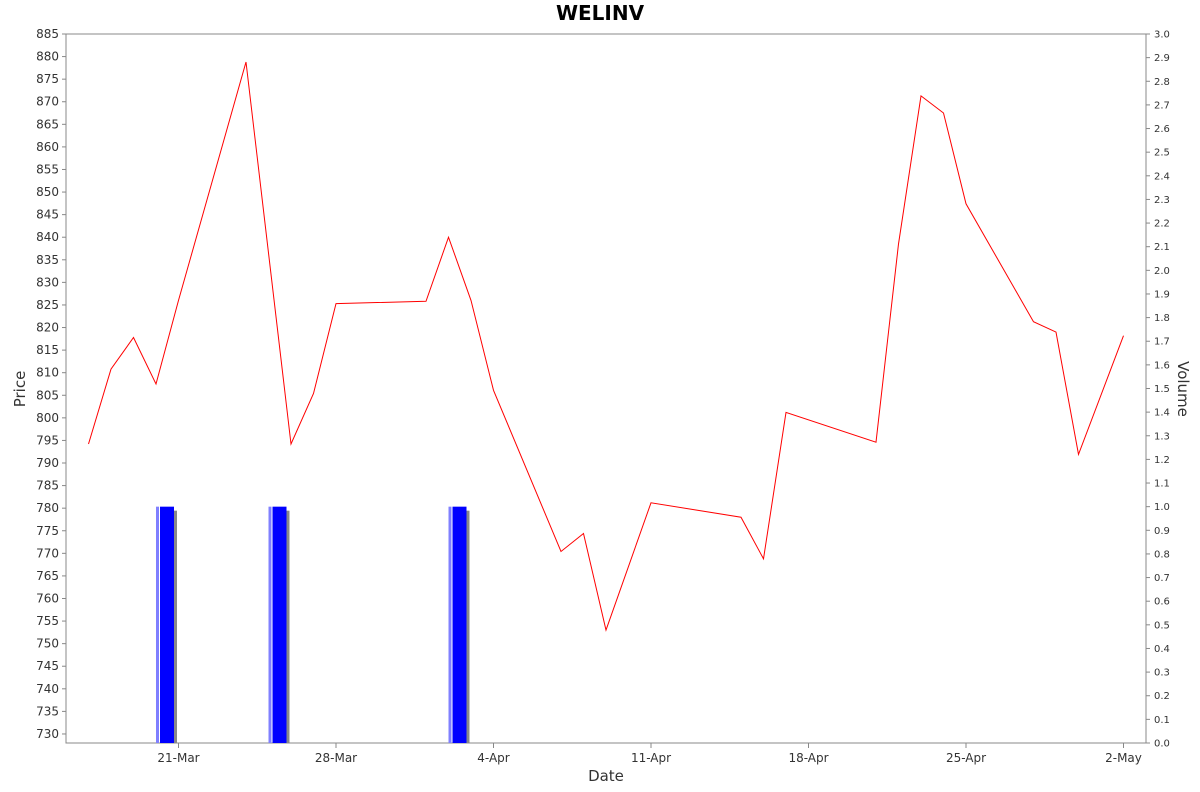 The width and height of the screenshot is (1200, 792). What do you see at coordinates (1162, 389) in the screenshot?
I see `y2-tick-label: 1.5` at bounding box center [1162, 389].